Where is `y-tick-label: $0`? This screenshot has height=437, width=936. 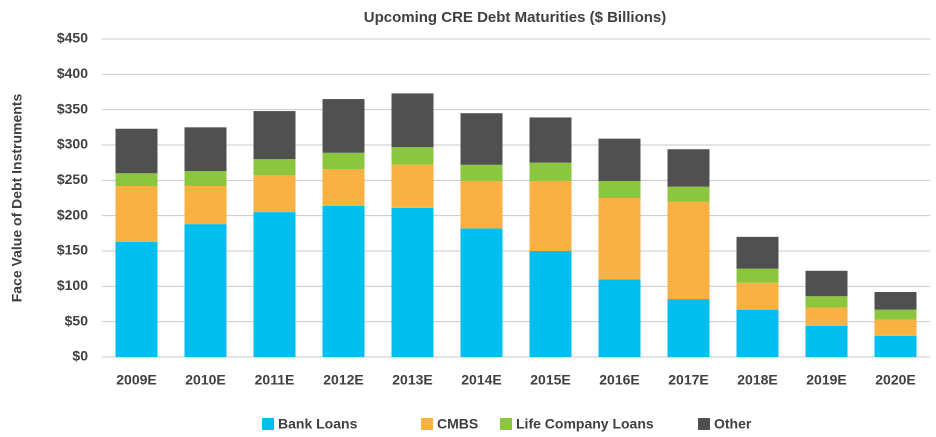
y-tick-label: $0 is located at coordinates (80, 356).